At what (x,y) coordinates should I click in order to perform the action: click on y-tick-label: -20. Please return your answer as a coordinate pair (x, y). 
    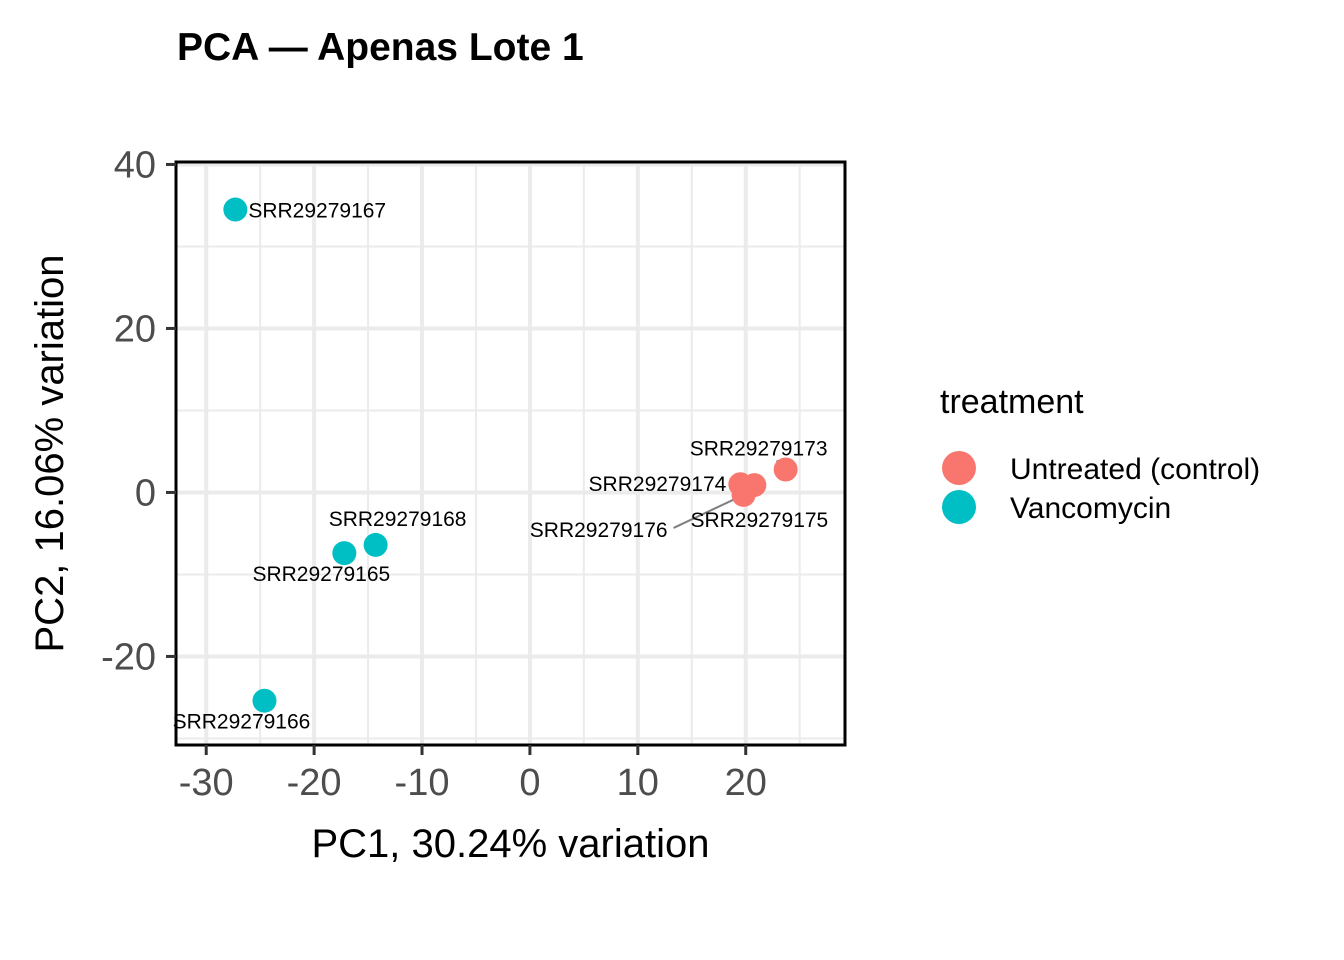
    Looking at the image, I should click on (128, 657).